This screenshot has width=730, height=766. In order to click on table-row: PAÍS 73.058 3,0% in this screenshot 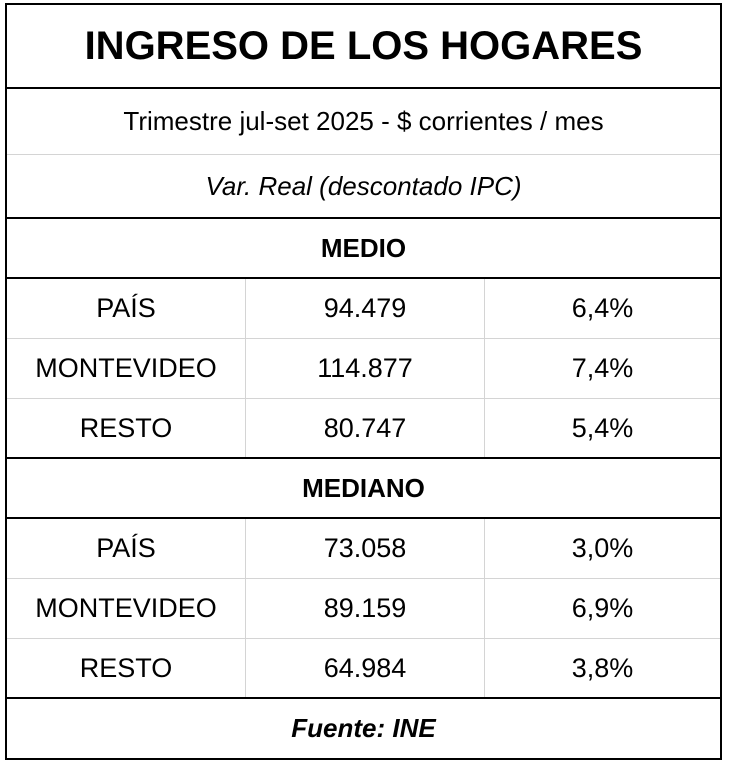, I will do `click(363, 549)`.